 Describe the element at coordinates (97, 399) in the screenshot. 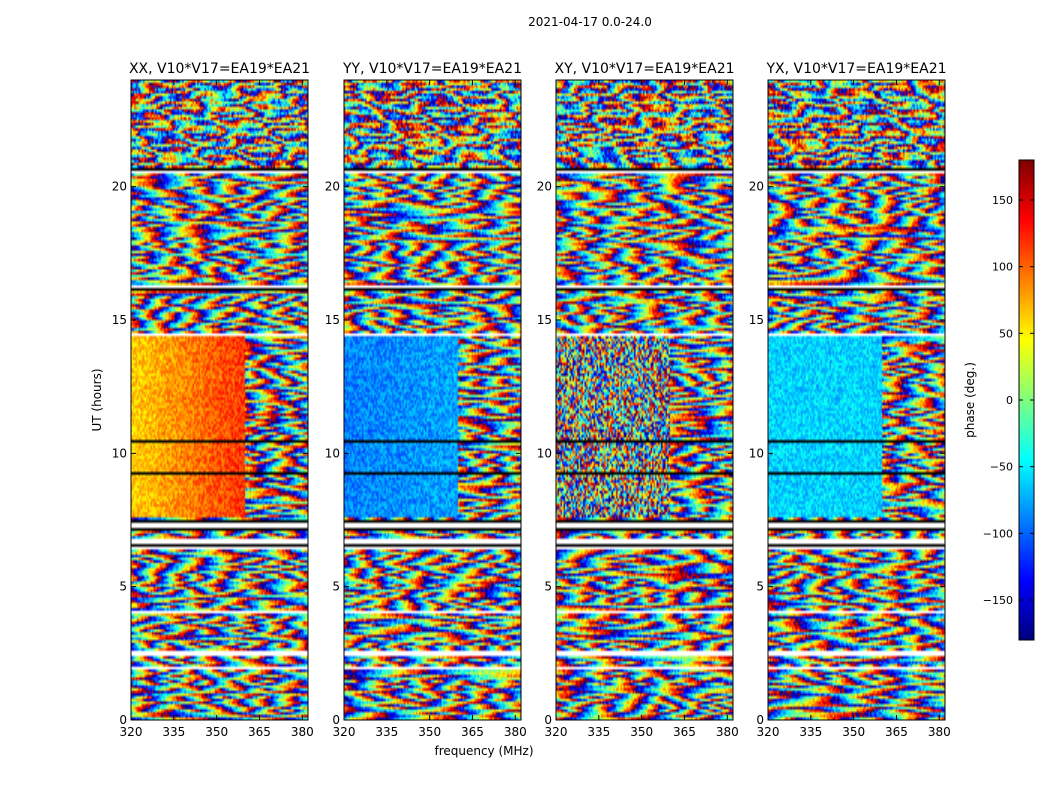

I see `y-axis-label: UT (hours)` at that location.